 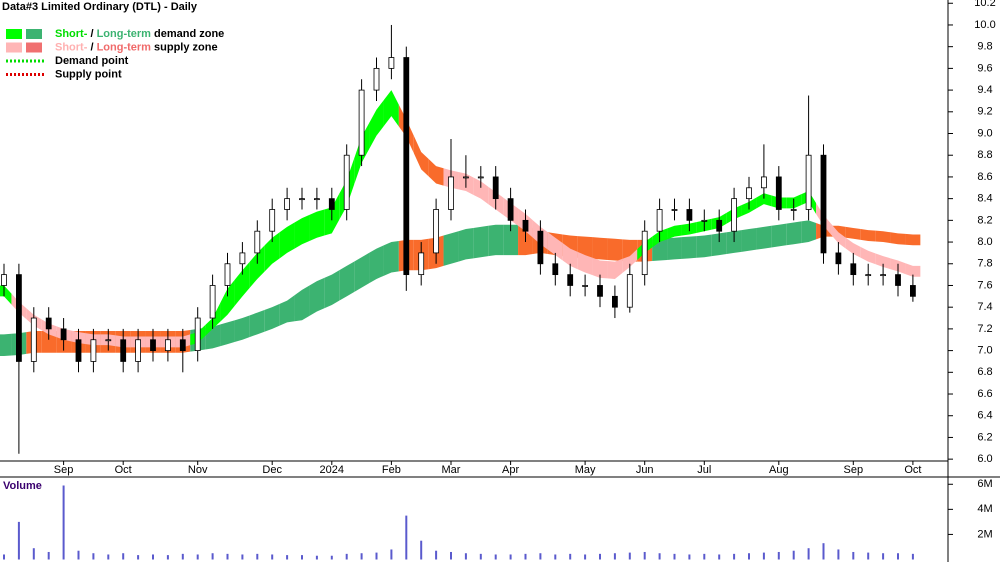 What do you see at coordinates (984, 534) in the screenshot?
I see `volume-tick-label: 2M` at bounding box center [984, 534].